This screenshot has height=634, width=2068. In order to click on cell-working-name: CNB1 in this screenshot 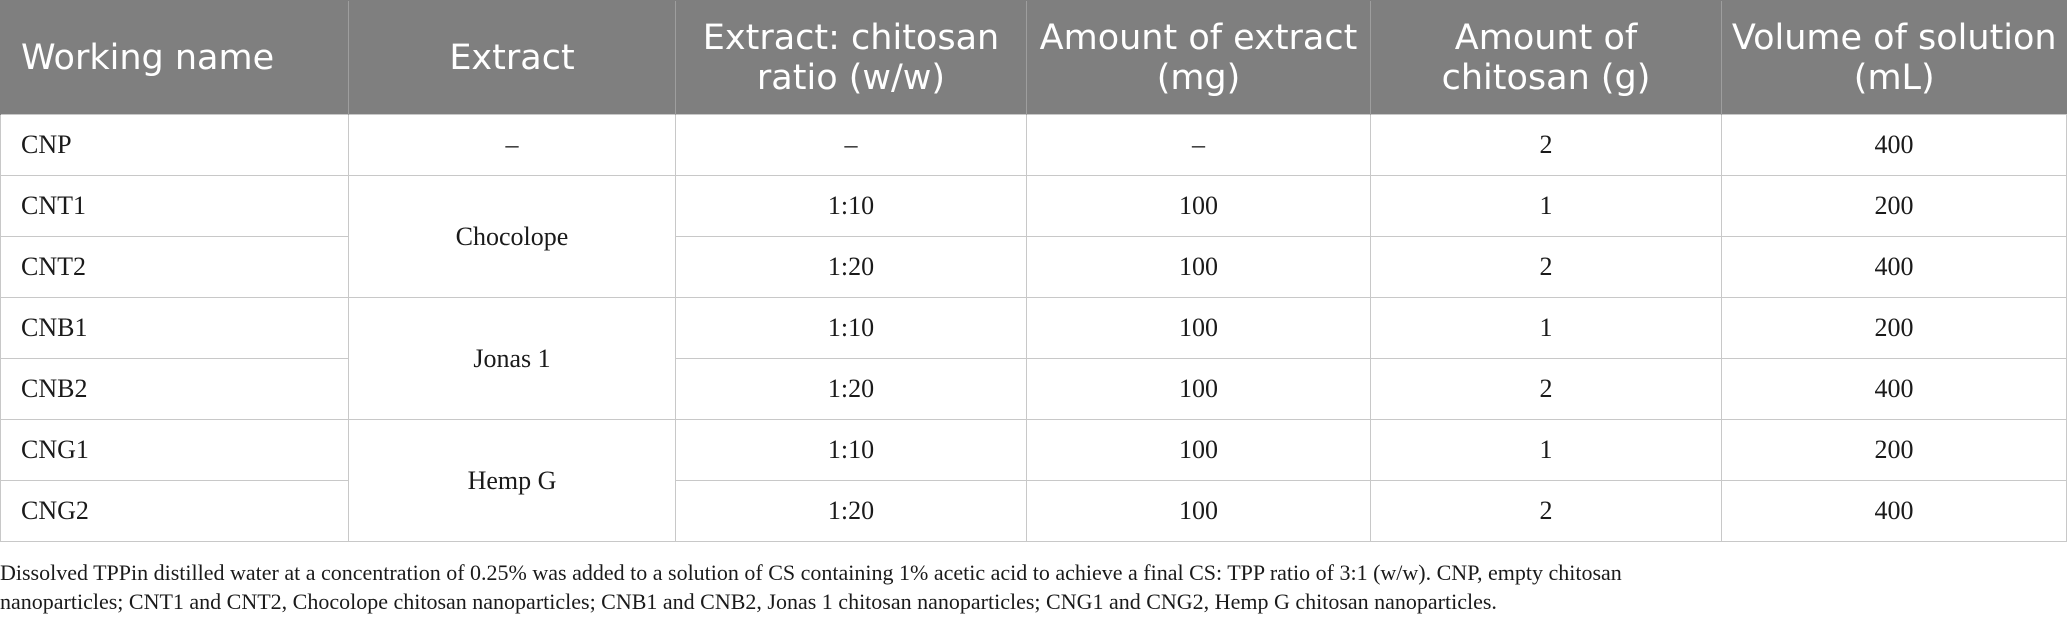, I will do `click(174, 328)`.